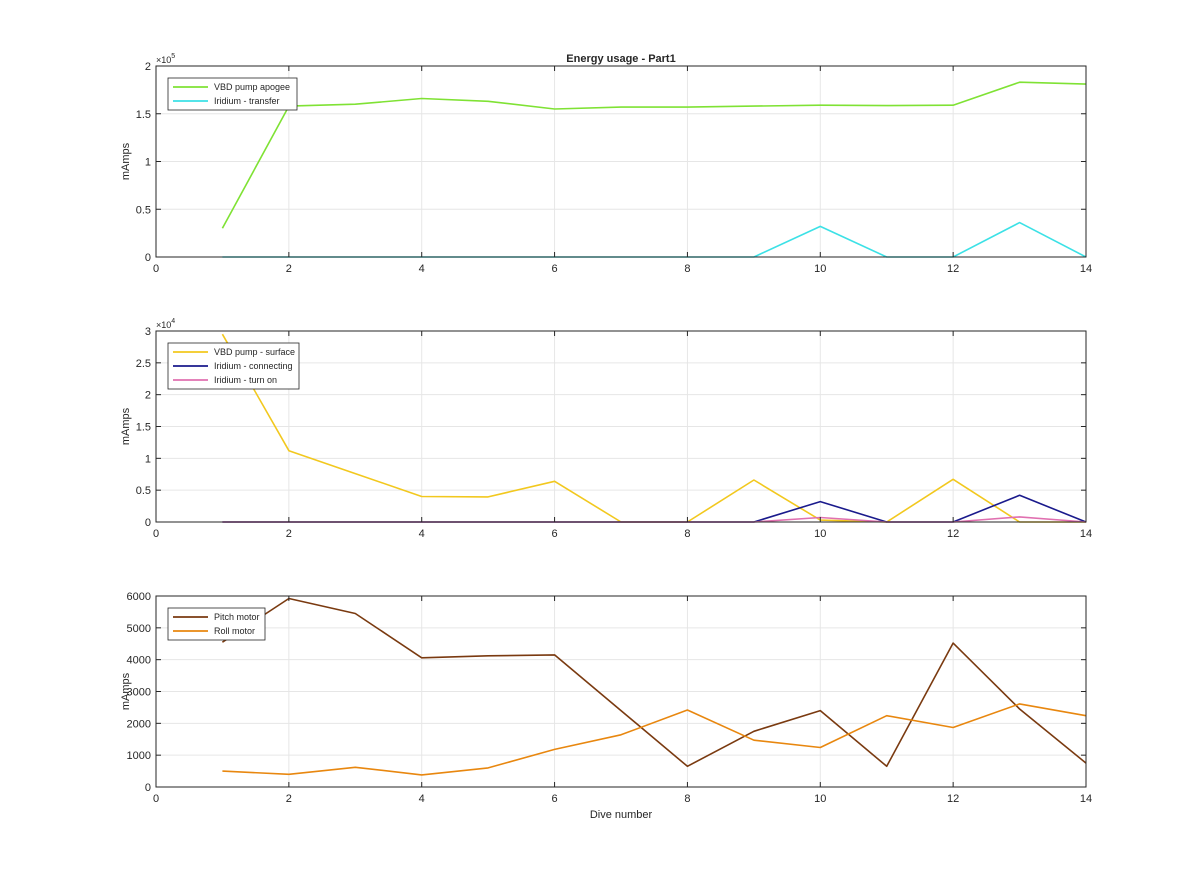  I want to click on y-tick-label: 5000, so click(139, 629).